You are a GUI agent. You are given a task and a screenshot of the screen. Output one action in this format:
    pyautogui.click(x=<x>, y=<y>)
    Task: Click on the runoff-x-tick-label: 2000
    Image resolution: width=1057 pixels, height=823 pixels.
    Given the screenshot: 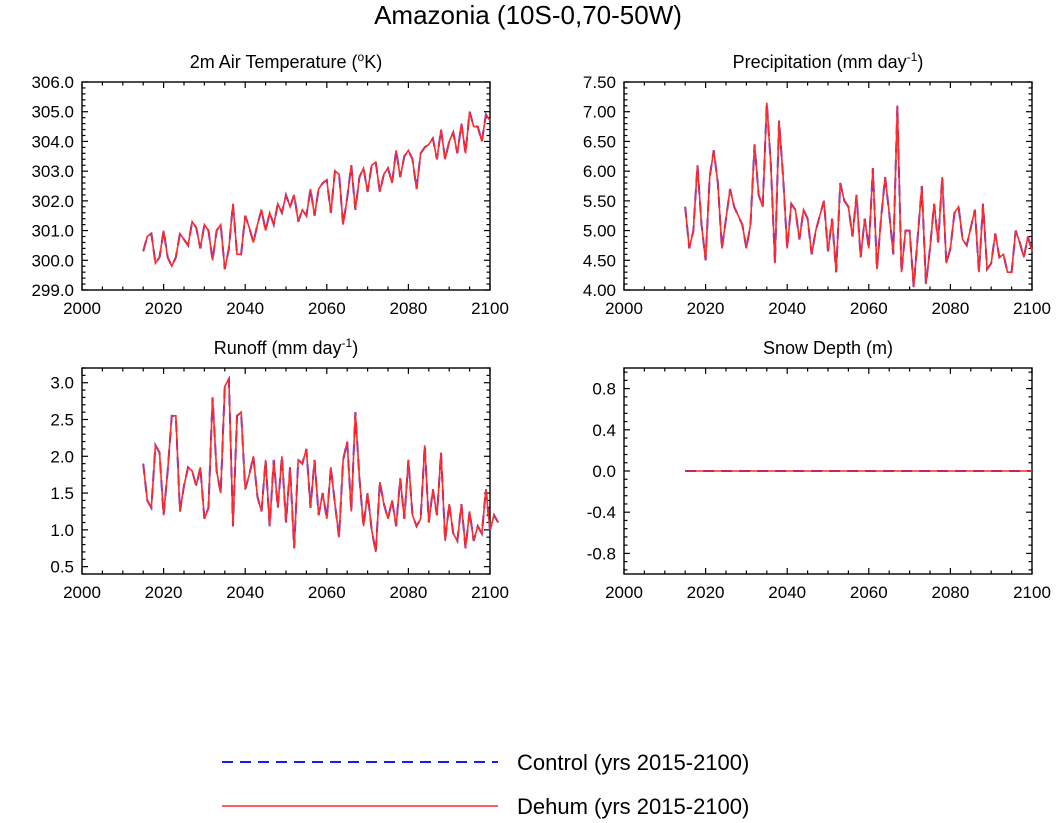 What is the action you would take?
    pyautogui.click(x=82, y=592)
    